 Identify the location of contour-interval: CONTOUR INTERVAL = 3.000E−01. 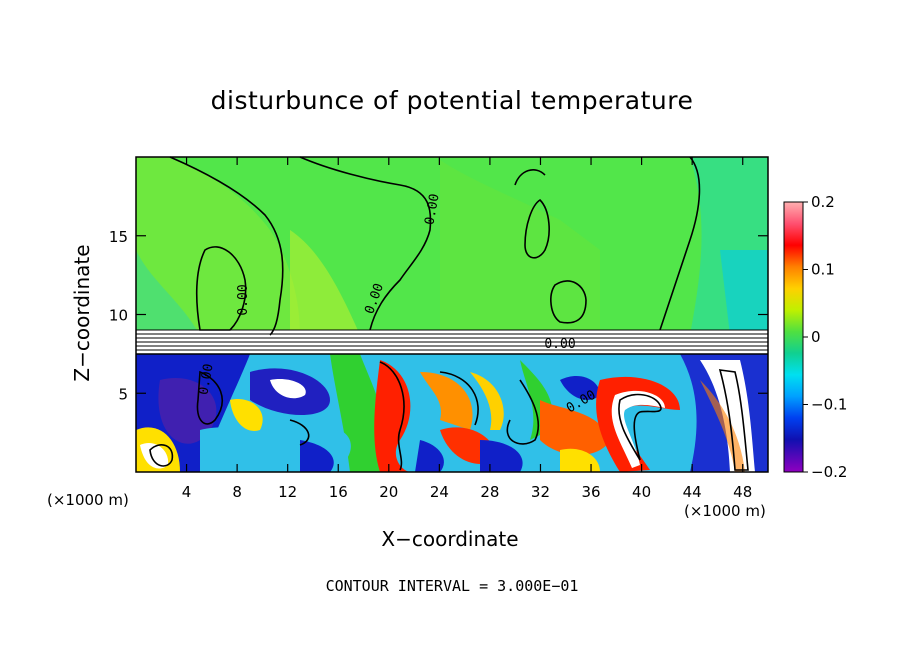
(452, 586).